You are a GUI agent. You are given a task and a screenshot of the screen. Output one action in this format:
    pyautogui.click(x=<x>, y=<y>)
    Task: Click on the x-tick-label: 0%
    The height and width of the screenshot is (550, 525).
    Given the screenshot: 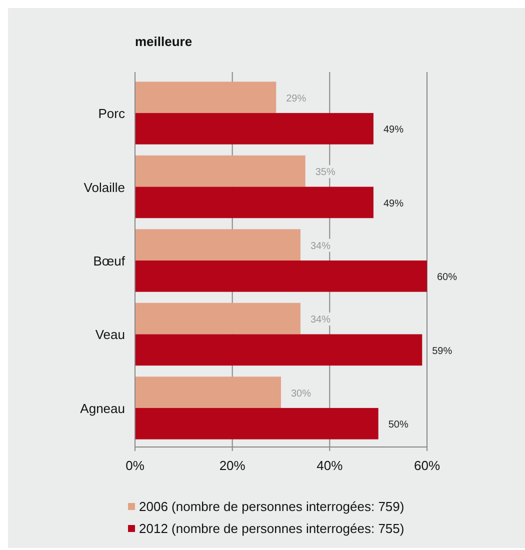 What is the action you would take?
    pyautogui.click(x=135, y=465)
    